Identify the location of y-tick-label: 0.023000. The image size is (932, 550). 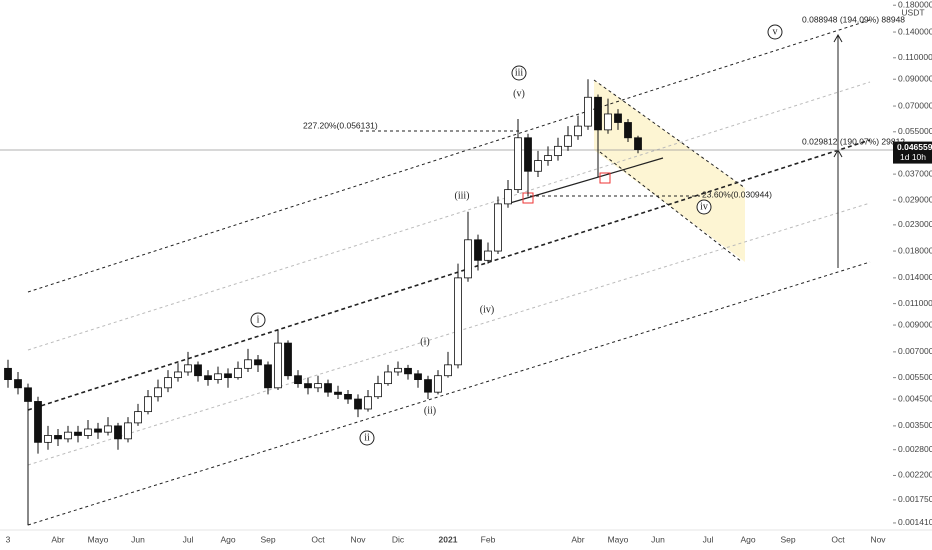
(915, 224).